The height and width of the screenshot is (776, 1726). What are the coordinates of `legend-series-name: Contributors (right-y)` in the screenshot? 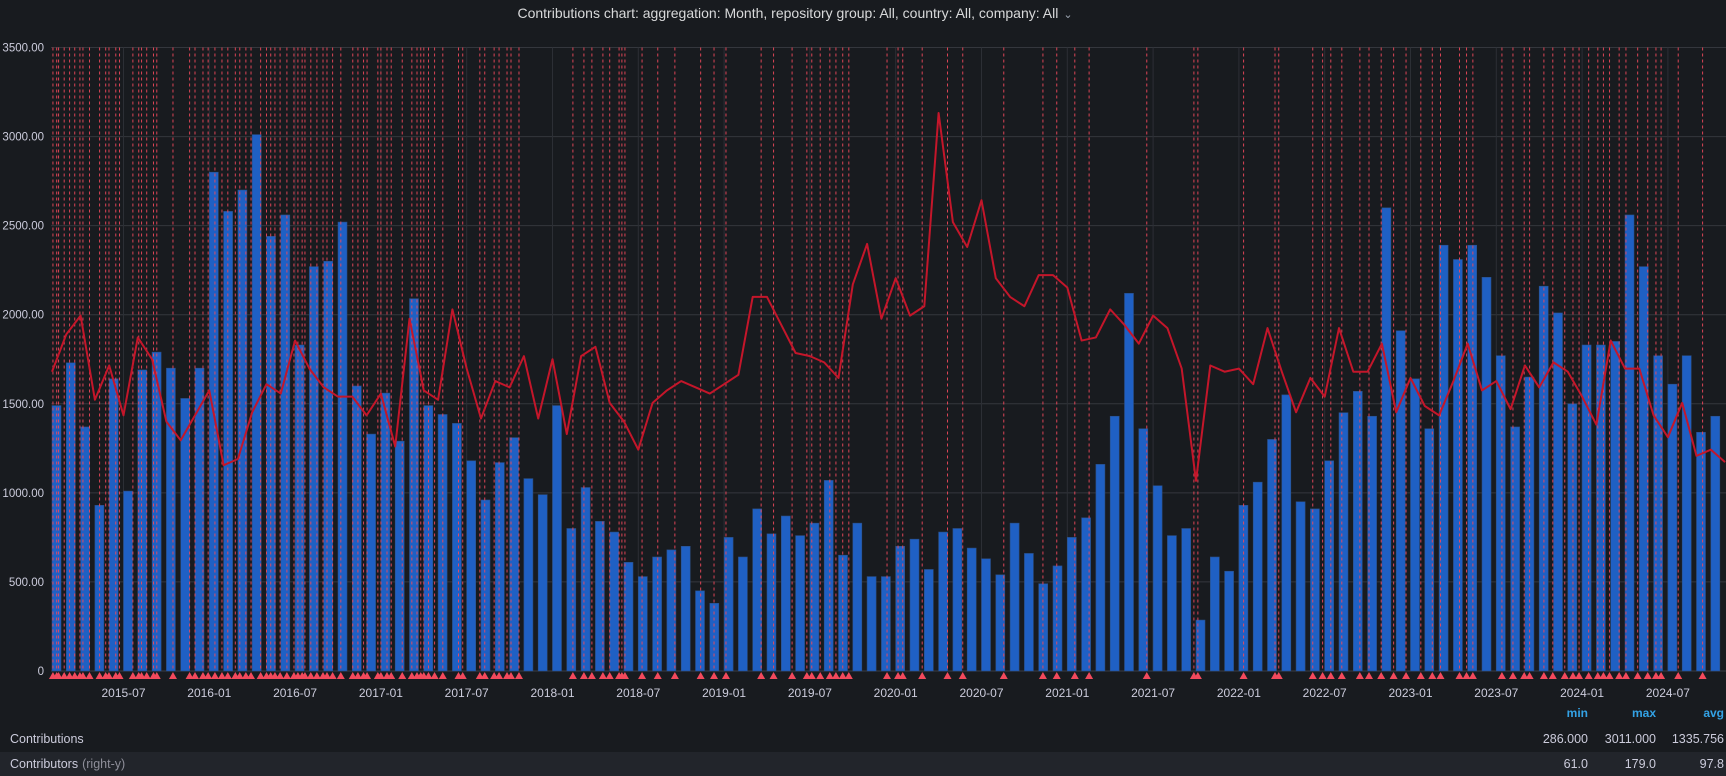 It's located at (67, 764).